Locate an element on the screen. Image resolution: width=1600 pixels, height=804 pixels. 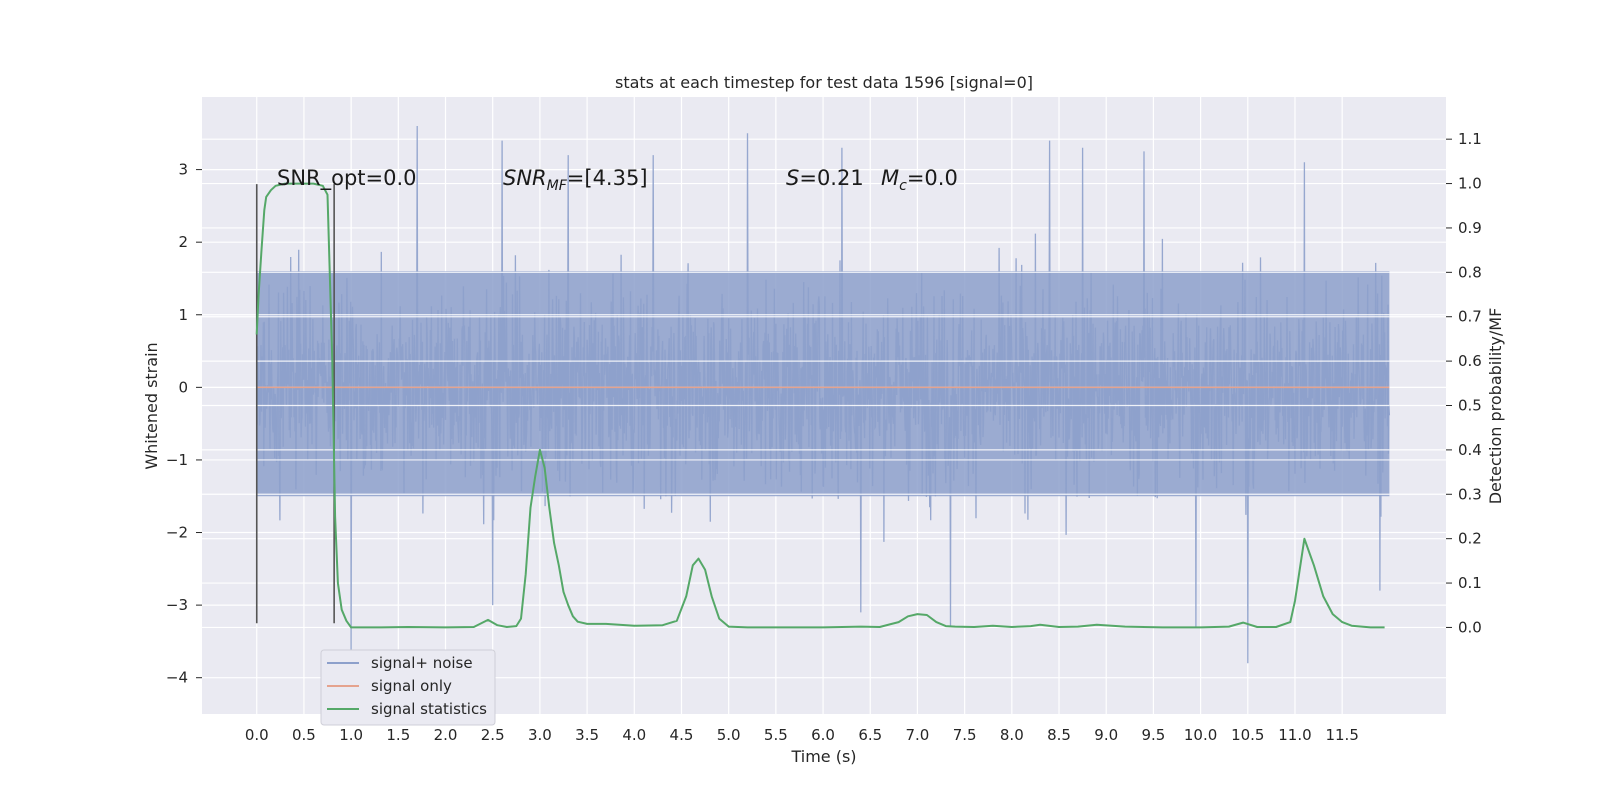
x-tick-label: 3.5 is located at coordinates (587, 735).